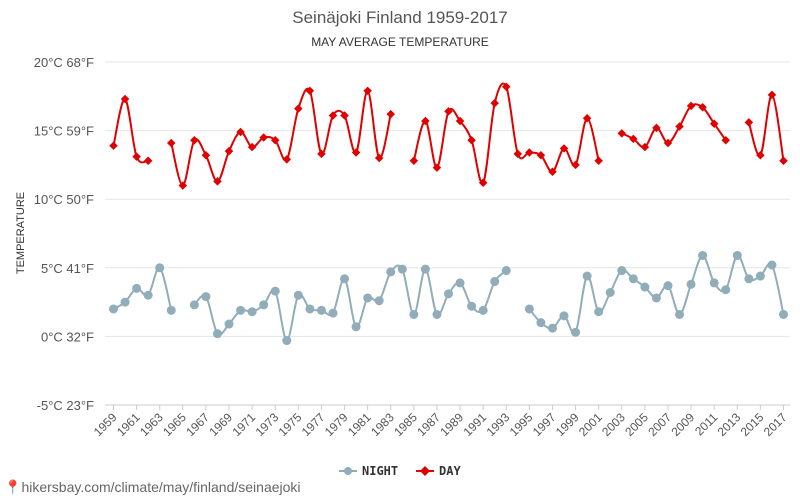 This screenshot has height=500, width=800. I want to click on legend-night-label: NIGHT, so click(380, 471).